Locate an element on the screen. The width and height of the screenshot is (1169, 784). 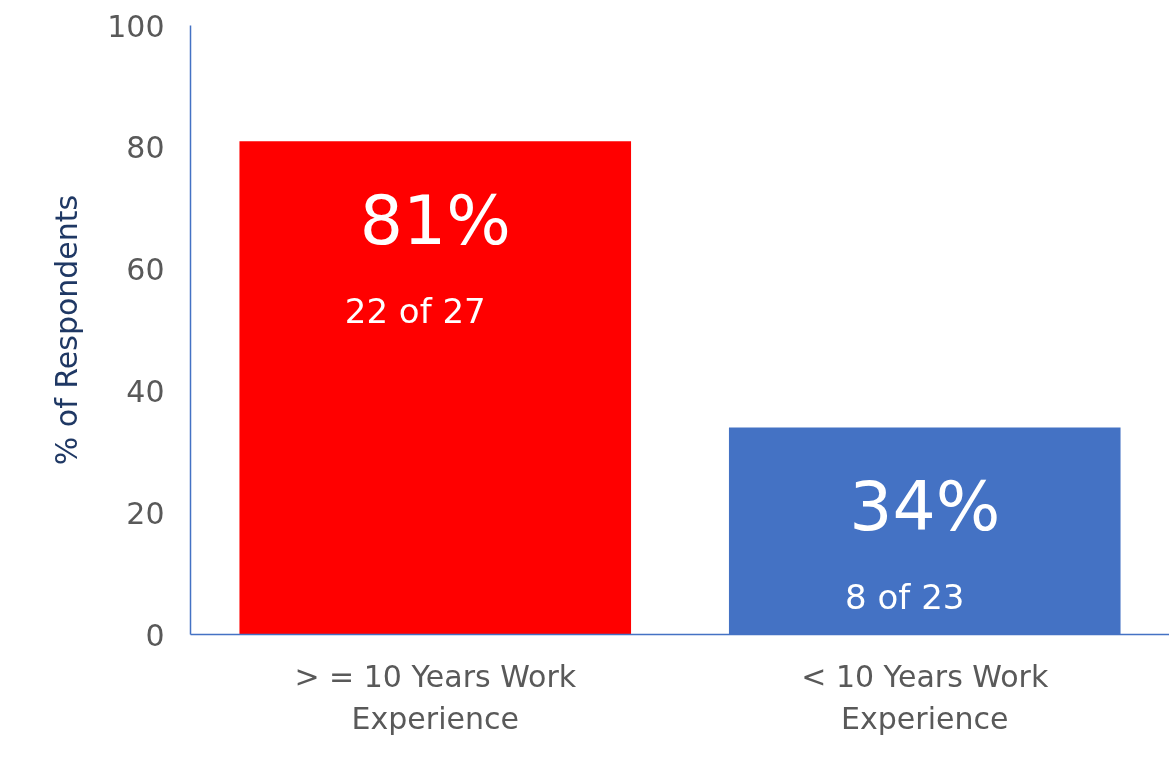
y-tick-label: 20 is located at coordinates (145, 513).